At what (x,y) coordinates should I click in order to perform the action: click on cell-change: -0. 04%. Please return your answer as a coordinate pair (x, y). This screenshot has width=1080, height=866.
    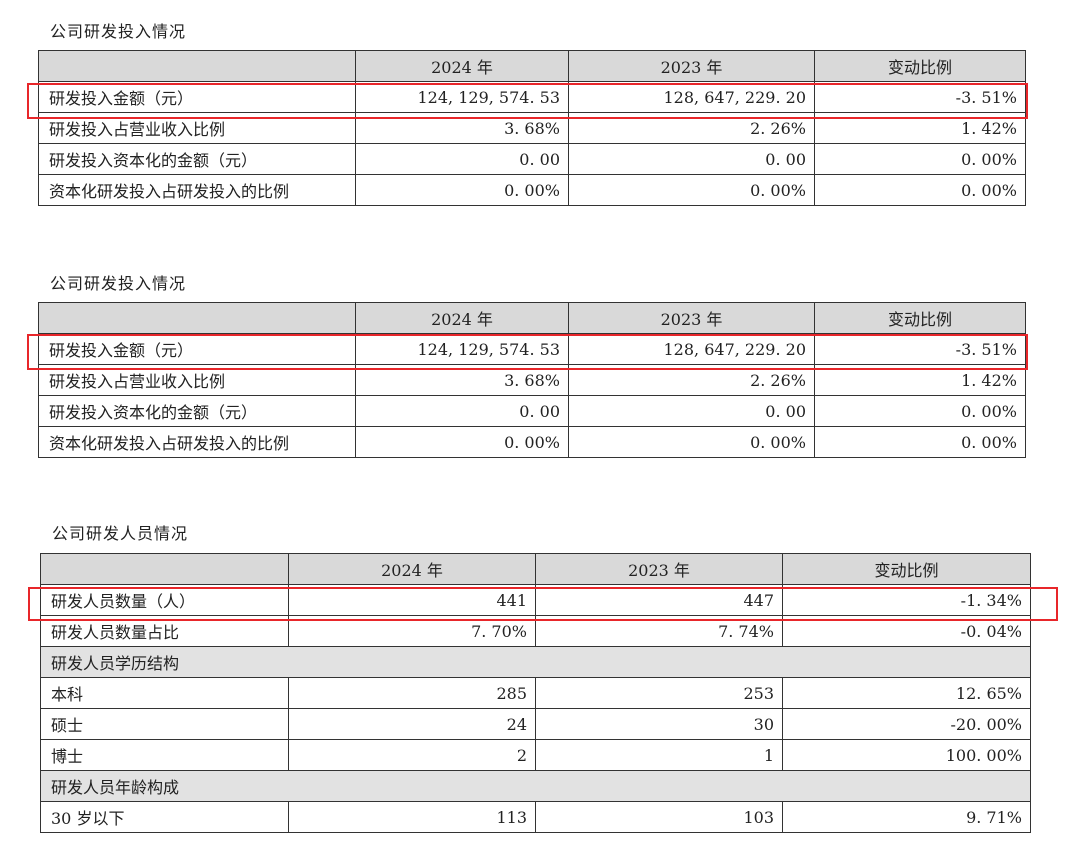
    Looking at the image, I should click on (906, 631).